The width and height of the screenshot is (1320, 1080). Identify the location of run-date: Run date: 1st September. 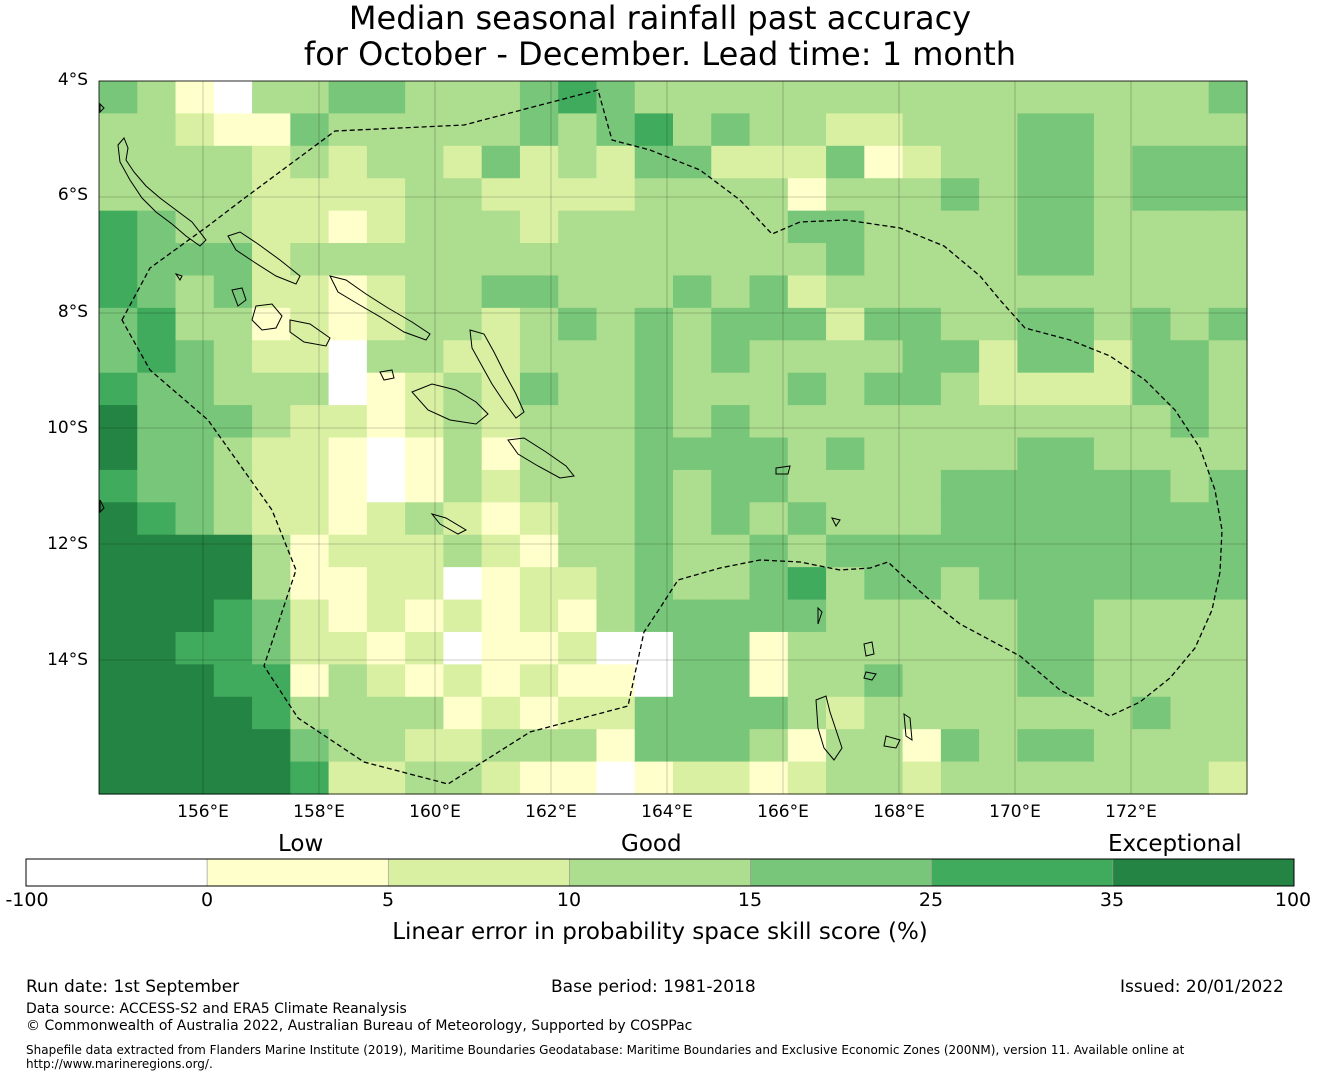
(133, 987).